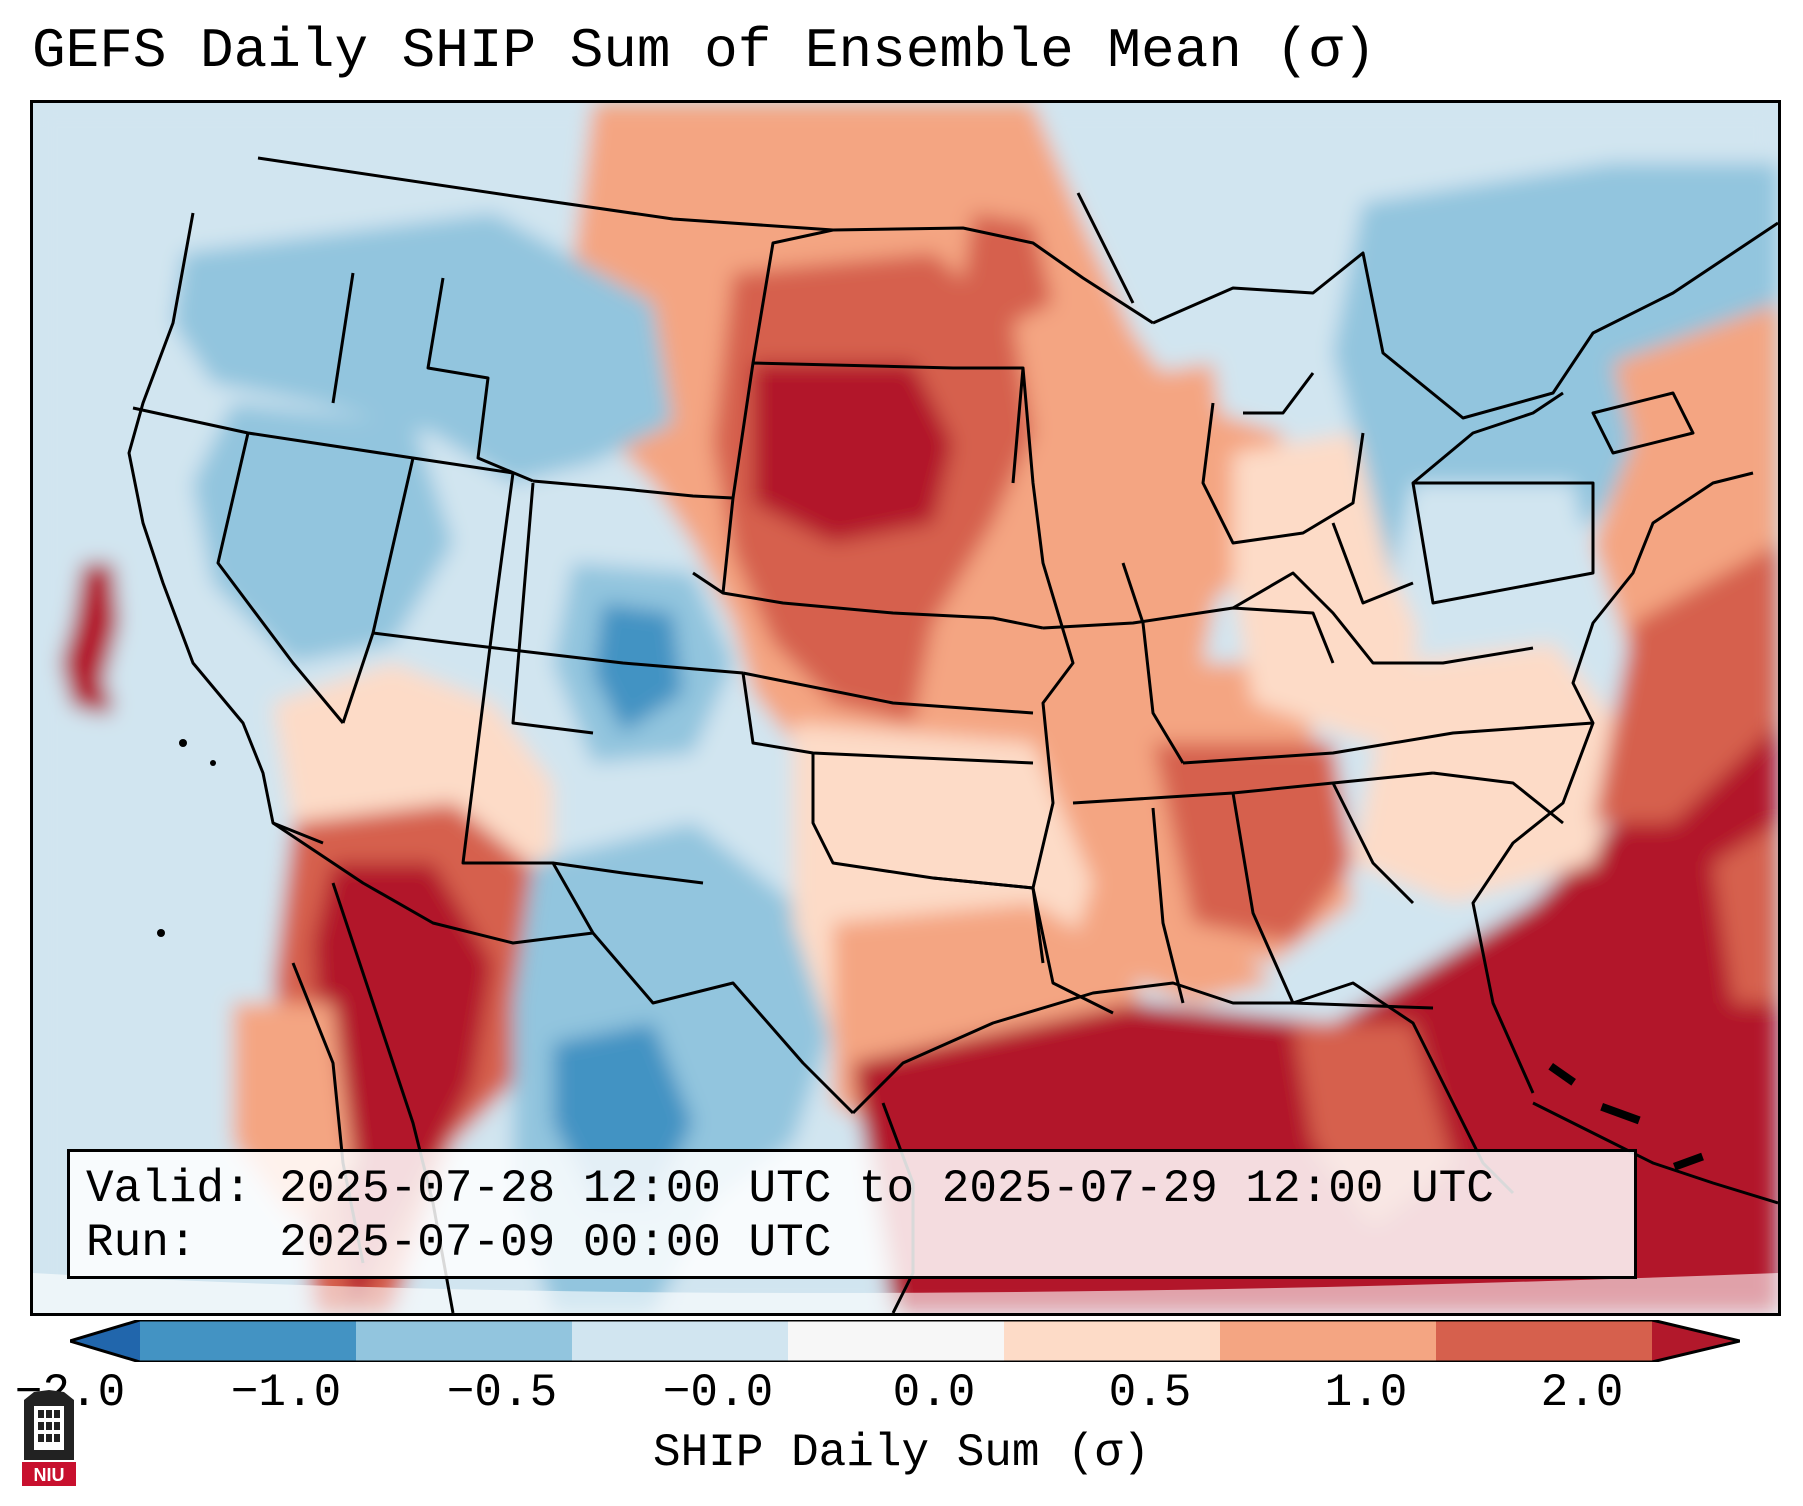 The height and width of the screenshot is (1506, 1803). I want to click on colorbar-tick-label: 0.0, so click(934, 1393).